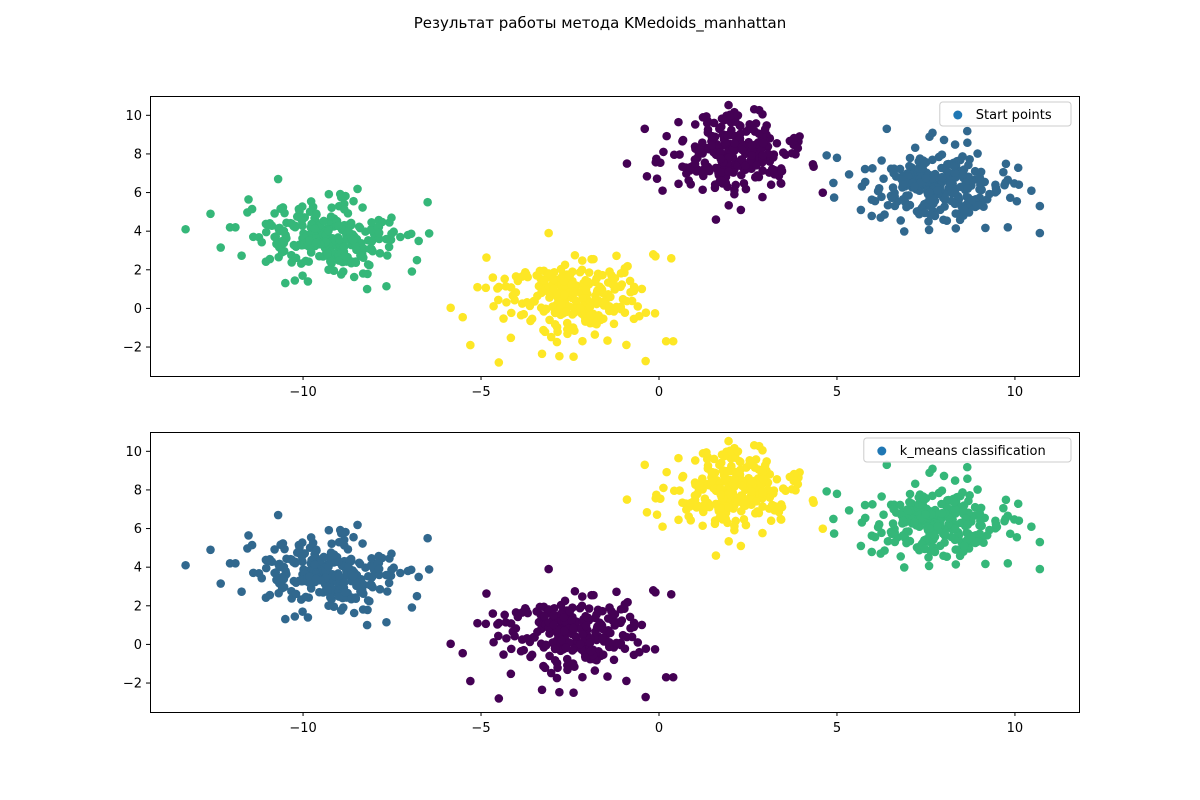  Describe the element at coordinates (302, 728) in the screenshot. I see `x-tick-label: −10` at that location.